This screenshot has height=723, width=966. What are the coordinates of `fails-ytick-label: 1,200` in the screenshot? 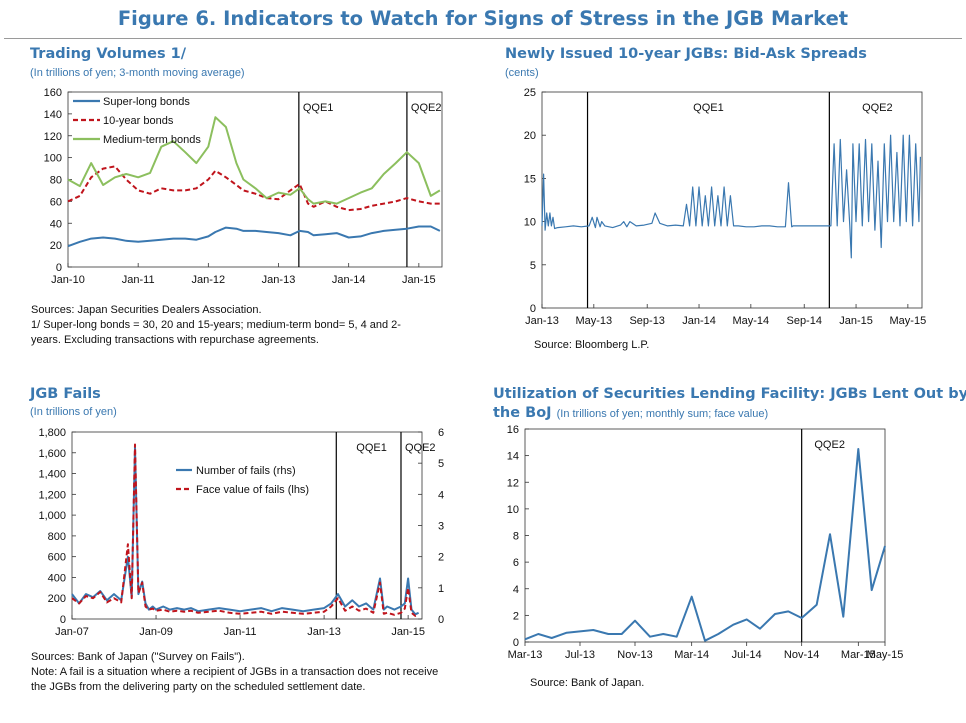 It's located at (52, 495).